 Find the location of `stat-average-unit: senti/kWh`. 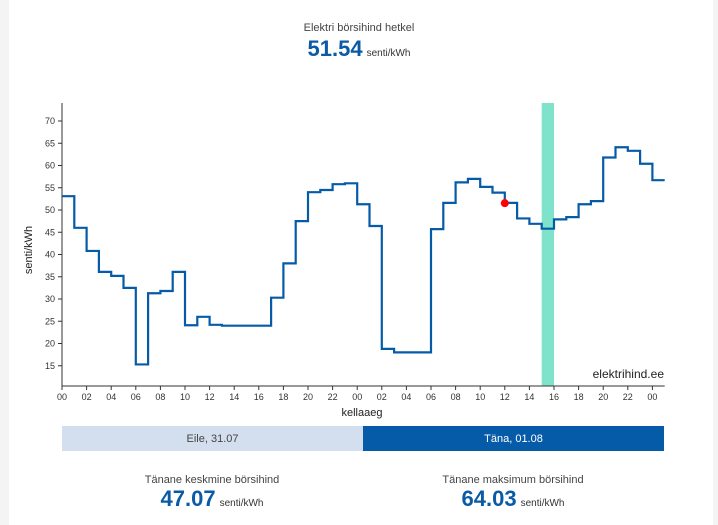

stat-average-unit: senti/kWh is located at coordinates (241, 503).